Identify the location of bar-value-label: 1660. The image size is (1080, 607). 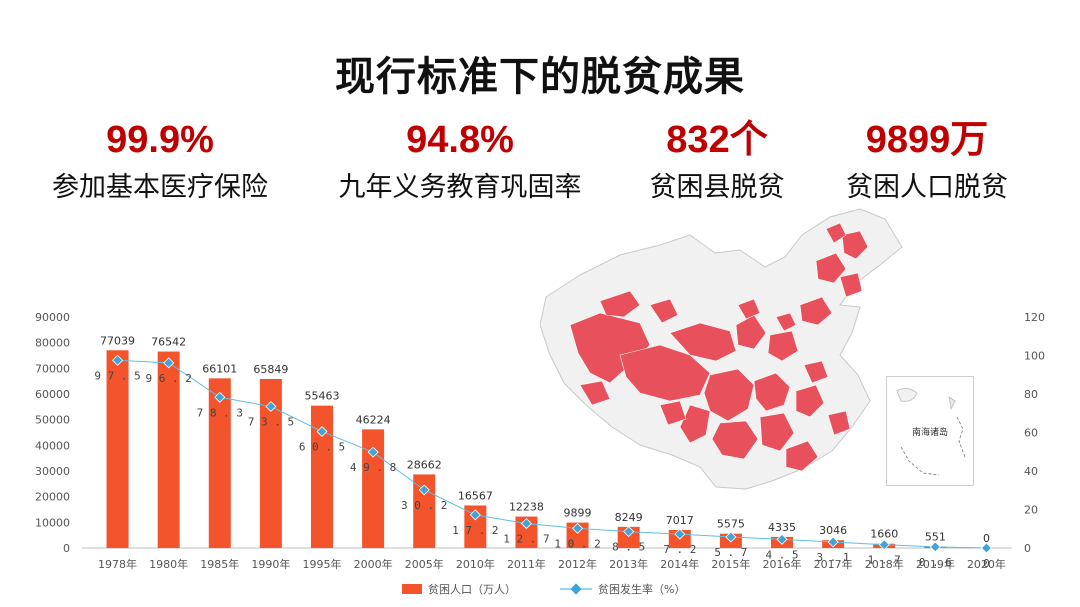
(884, 534).